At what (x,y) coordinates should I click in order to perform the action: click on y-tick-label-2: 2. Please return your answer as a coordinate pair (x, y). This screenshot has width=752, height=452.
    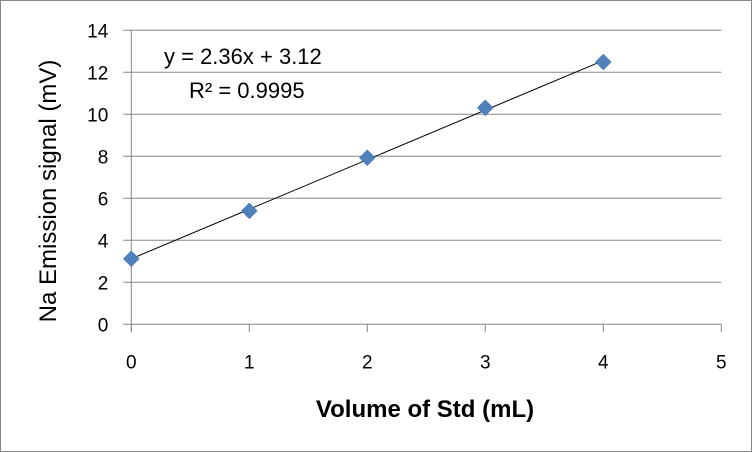
    Looking at the image, I should click on (103, 283).